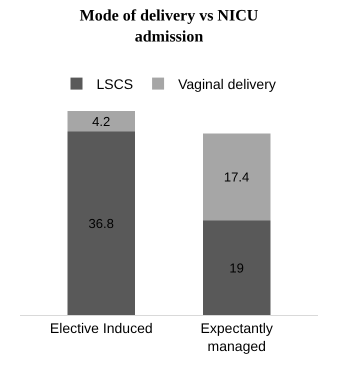 The image size is (338, 375). I want to click on data-label: 4.2, so click(101, 121).